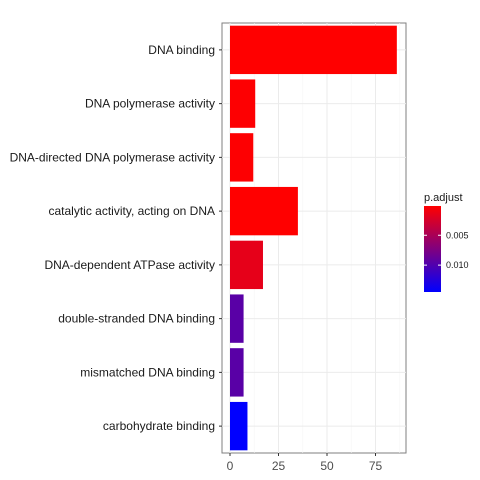  Describe the element at coordinates (279, 466) in the screenshot. I see `x-tick-label: 25` at that location.